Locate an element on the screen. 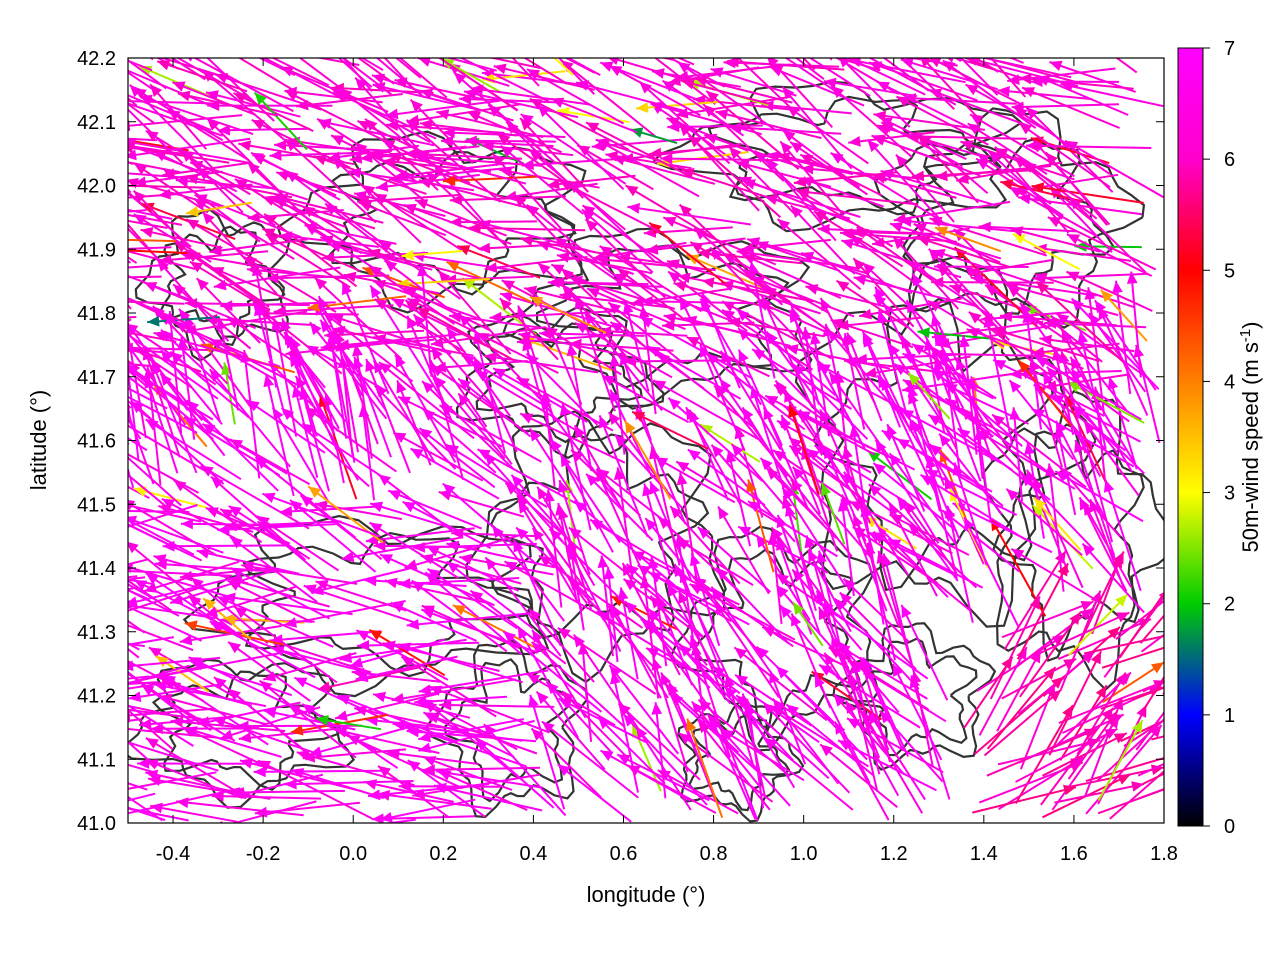  x-tick-label: 0.6 is located at coordinates (624, 854).